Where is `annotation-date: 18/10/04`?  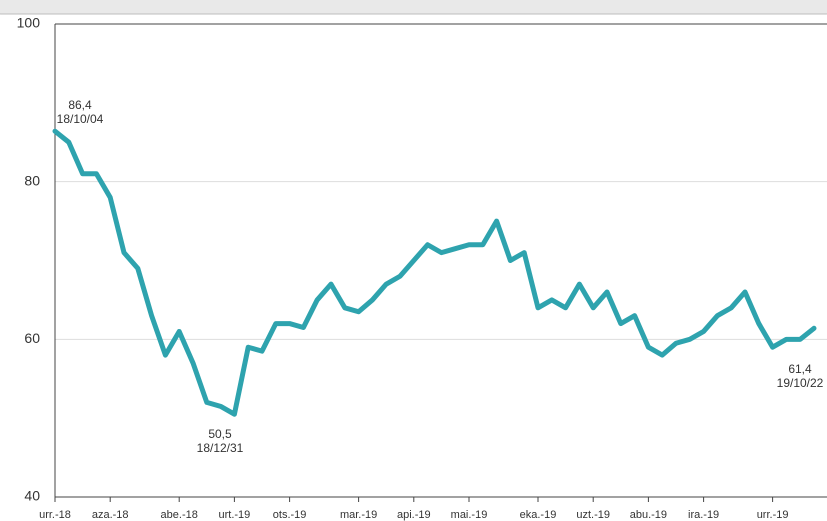
annotation-date: 18/10/04 is located at coordinates (80, 119).